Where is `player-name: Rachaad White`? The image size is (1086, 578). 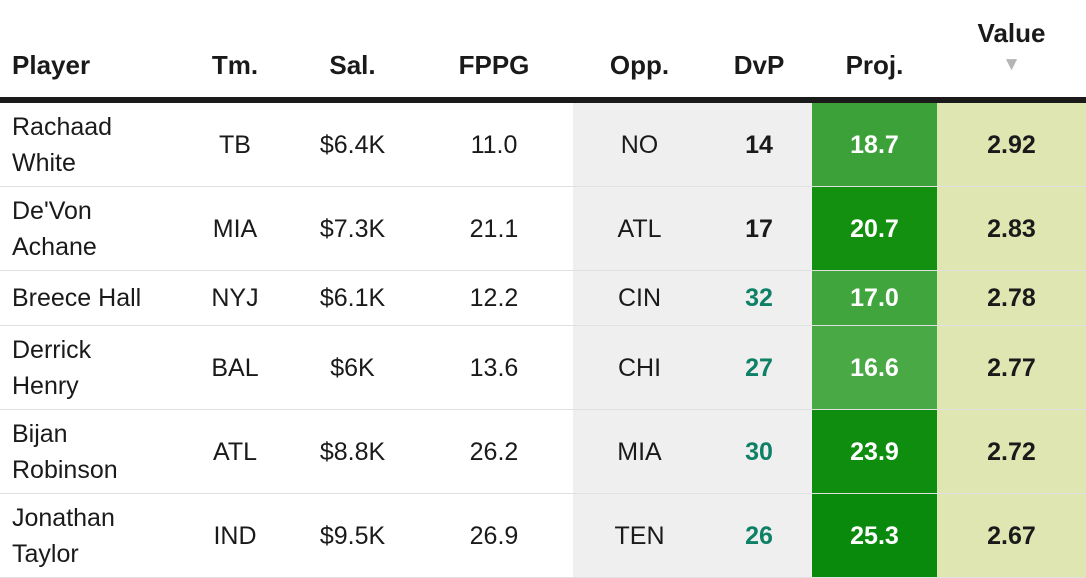
player-name: Rachaad White is located at coordinates (62, 144).